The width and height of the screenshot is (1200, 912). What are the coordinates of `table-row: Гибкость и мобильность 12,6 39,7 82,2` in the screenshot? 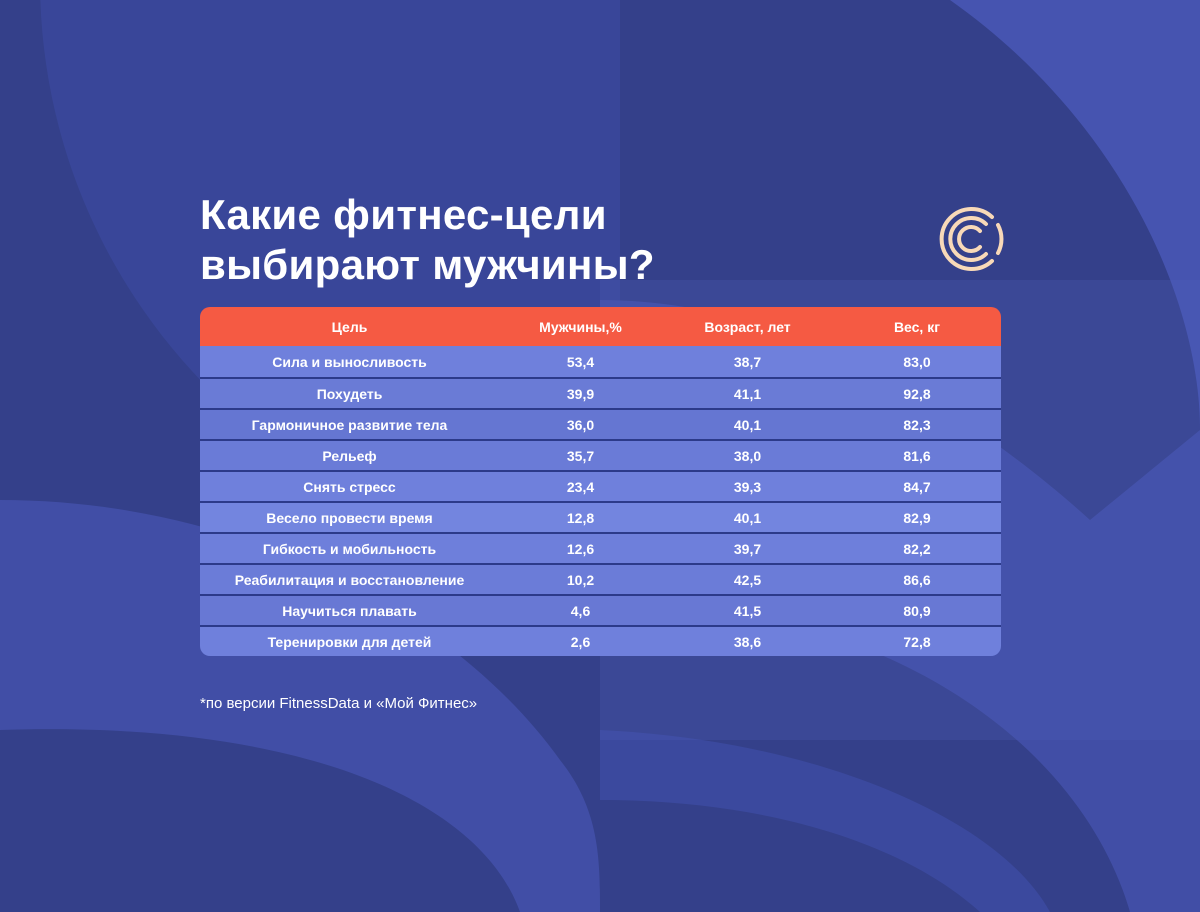 It's located at (600, 548).